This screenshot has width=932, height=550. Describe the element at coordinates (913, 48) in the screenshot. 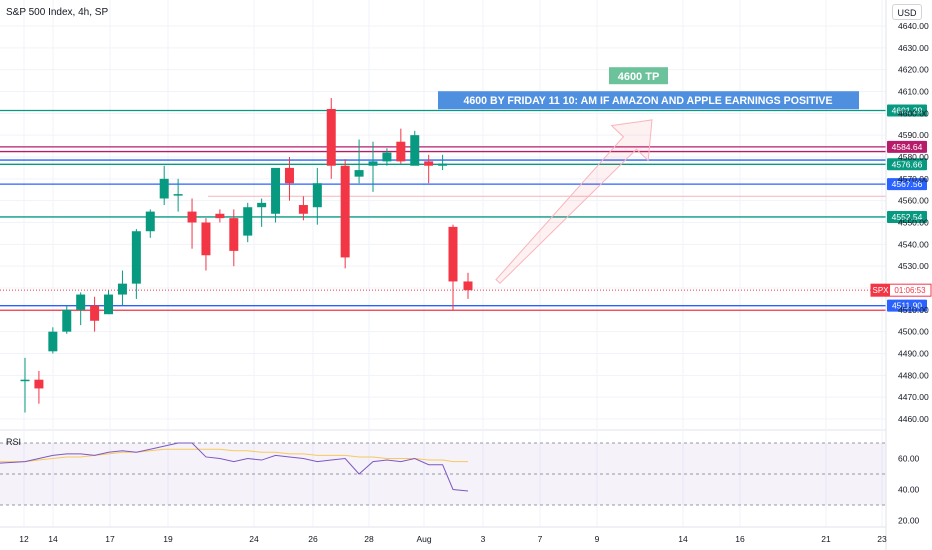

I see `y-tick-label: 4630.00` at that location.